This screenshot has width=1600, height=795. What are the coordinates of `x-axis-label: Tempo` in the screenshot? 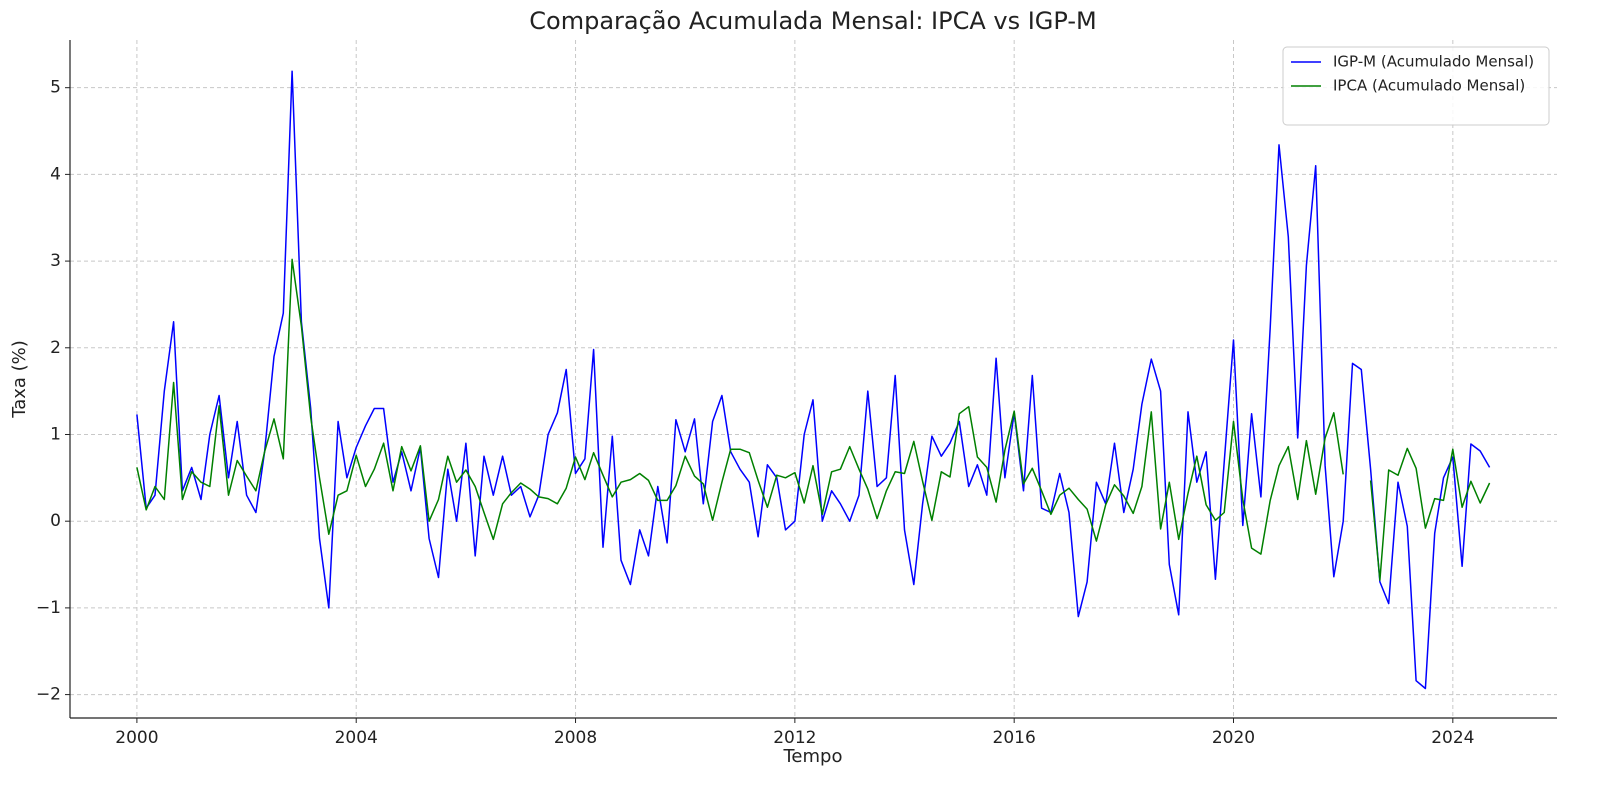 It's located at (813, 756).